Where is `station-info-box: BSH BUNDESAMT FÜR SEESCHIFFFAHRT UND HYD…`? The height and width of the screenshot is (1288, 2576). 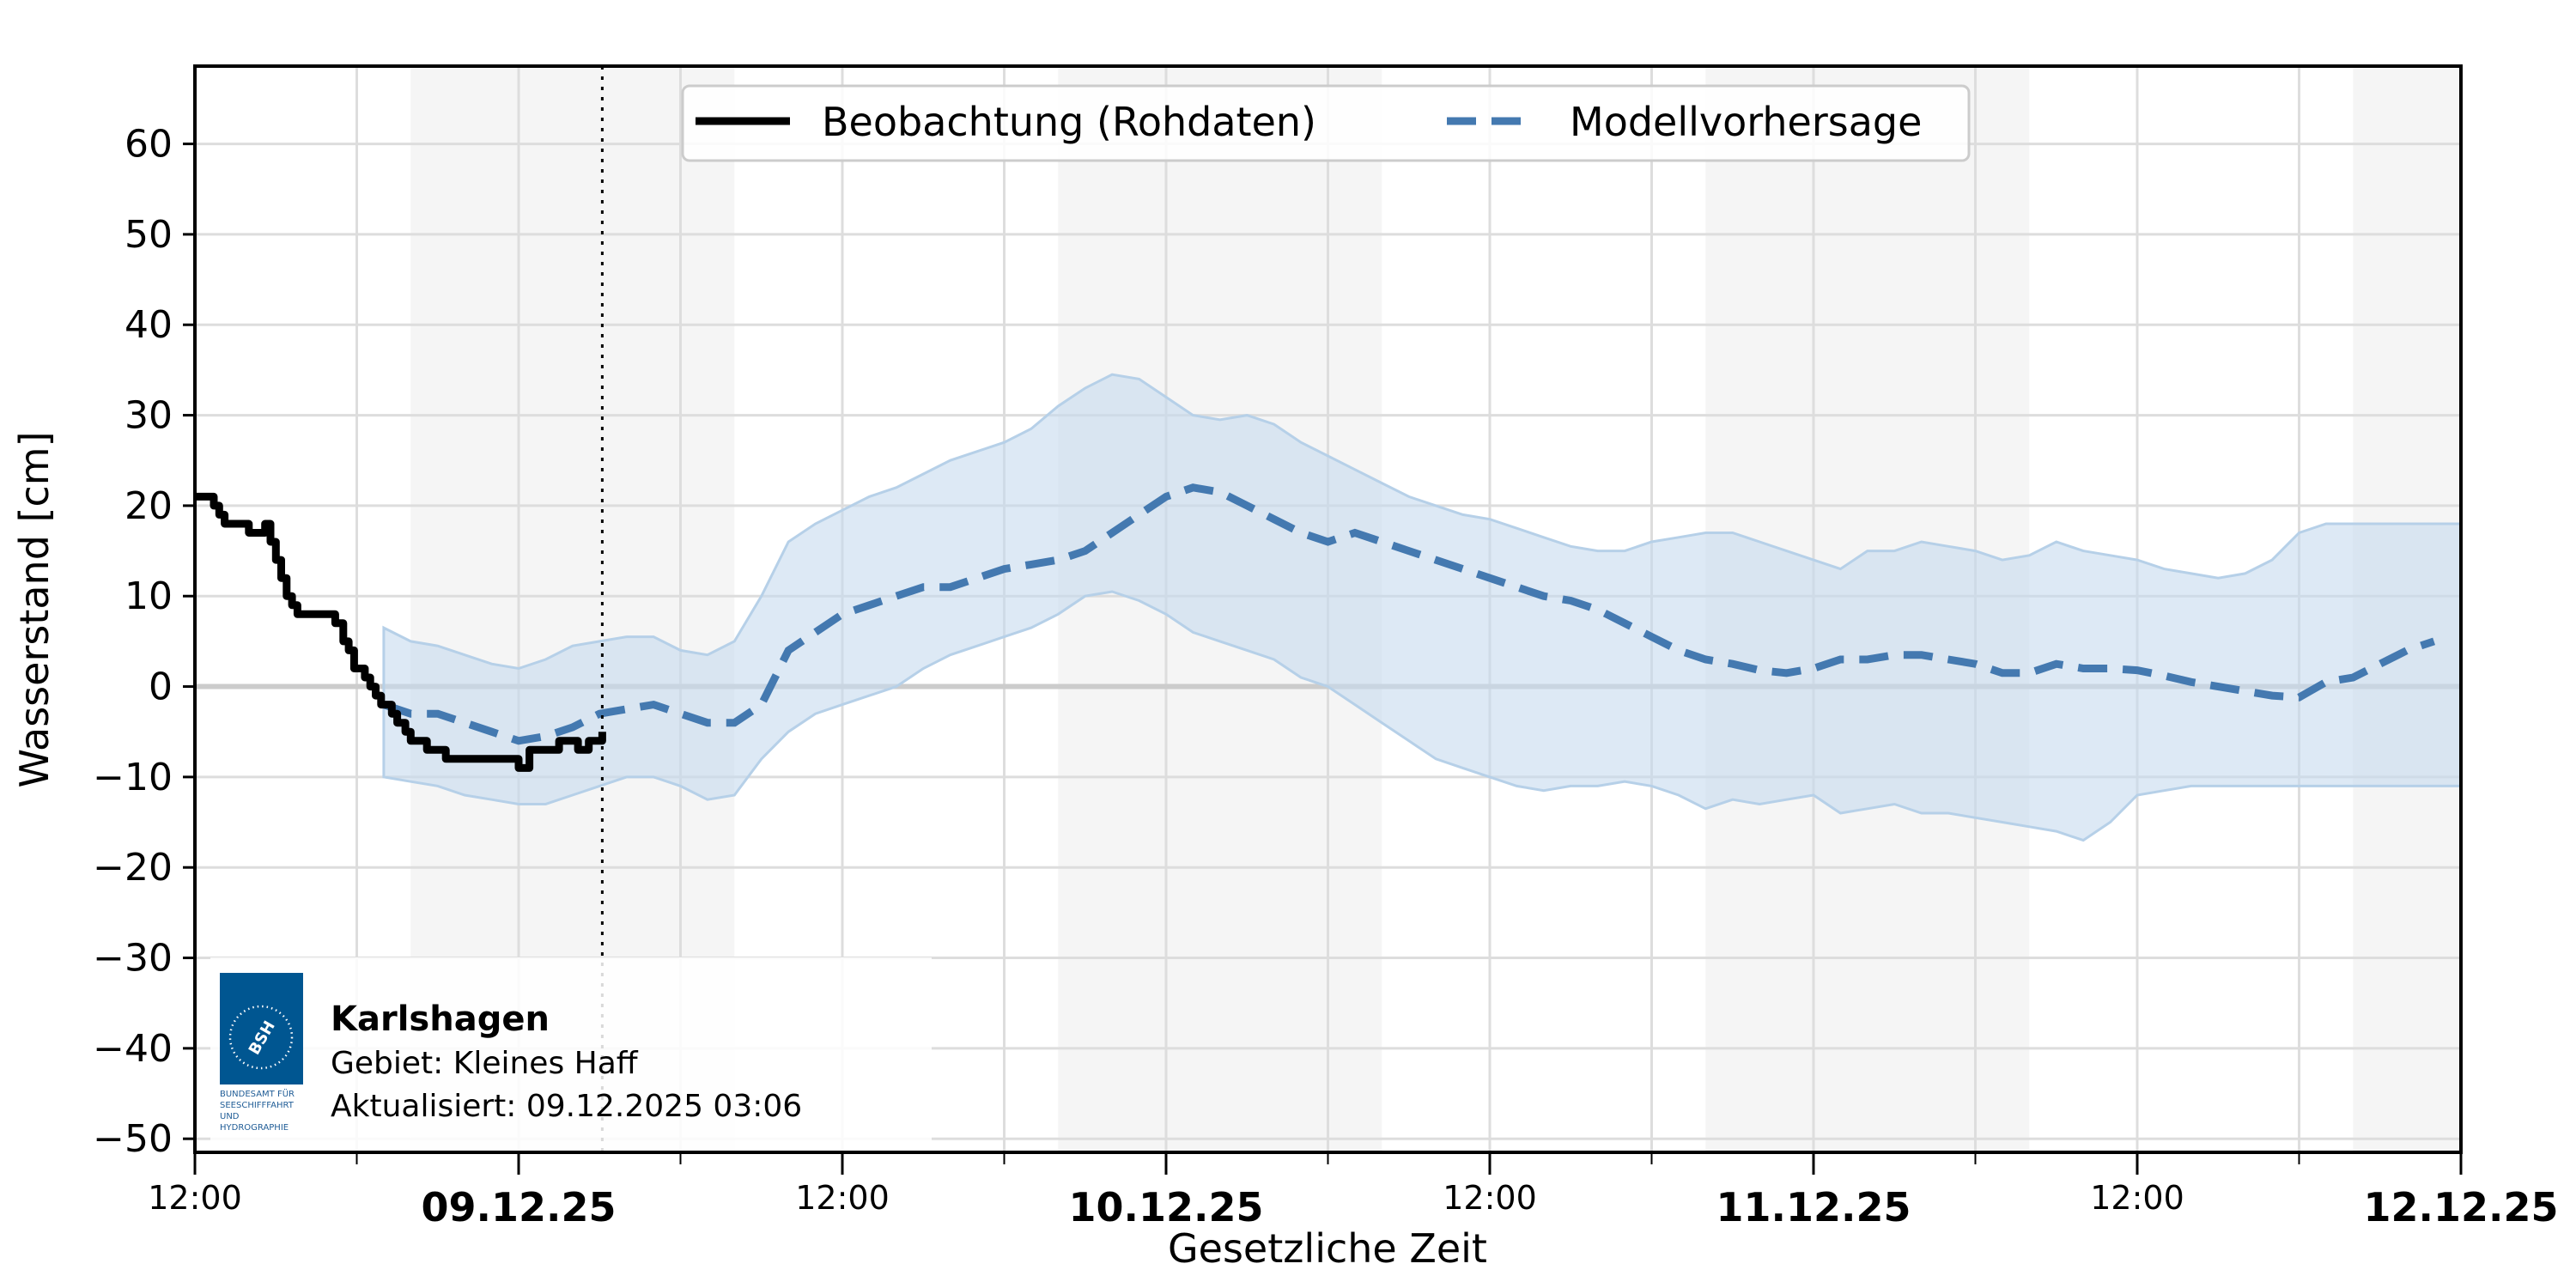 station-info-box: BSH BUNDESAMT FÜR SEESCHIFFFAHRT UND HYD… is located at coordinates (571, 1054).